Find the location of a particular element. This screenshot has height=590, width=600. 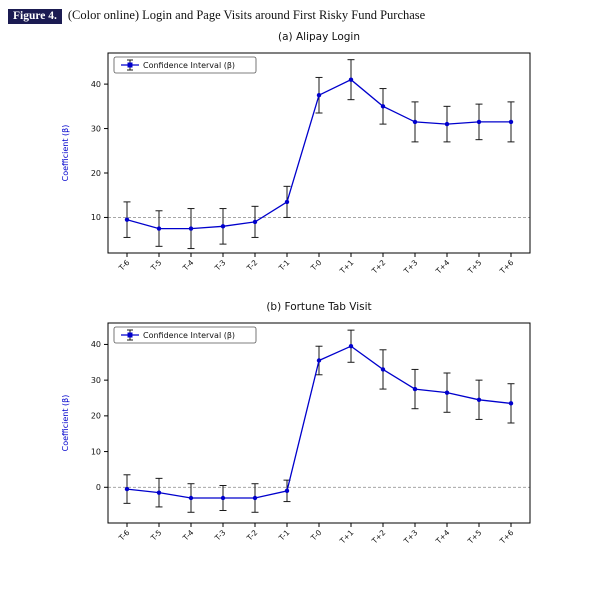

y-axis: 10 20 30 40 is located at coordinates (99, 151).